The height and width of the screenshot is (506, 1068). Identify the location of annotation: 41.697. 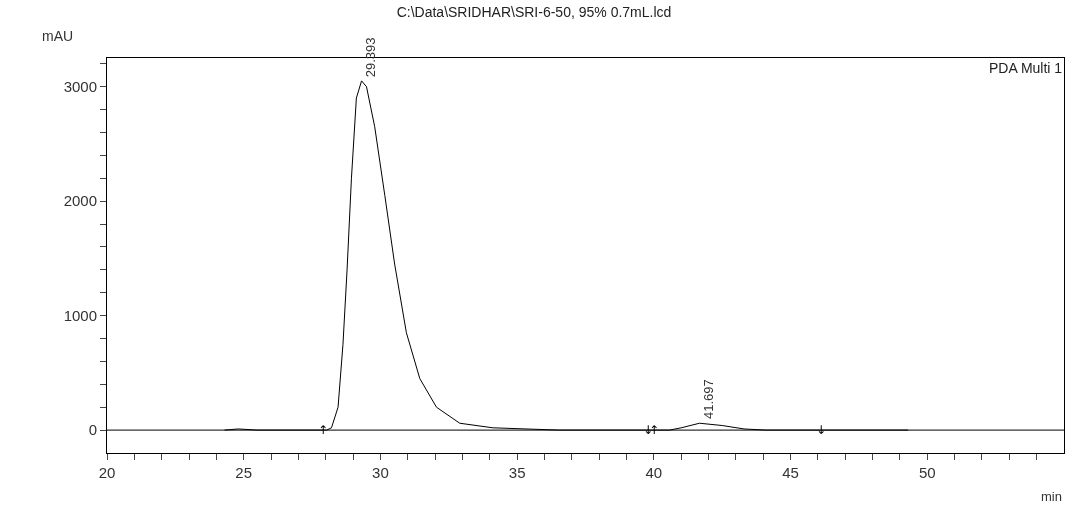
(708, 399).